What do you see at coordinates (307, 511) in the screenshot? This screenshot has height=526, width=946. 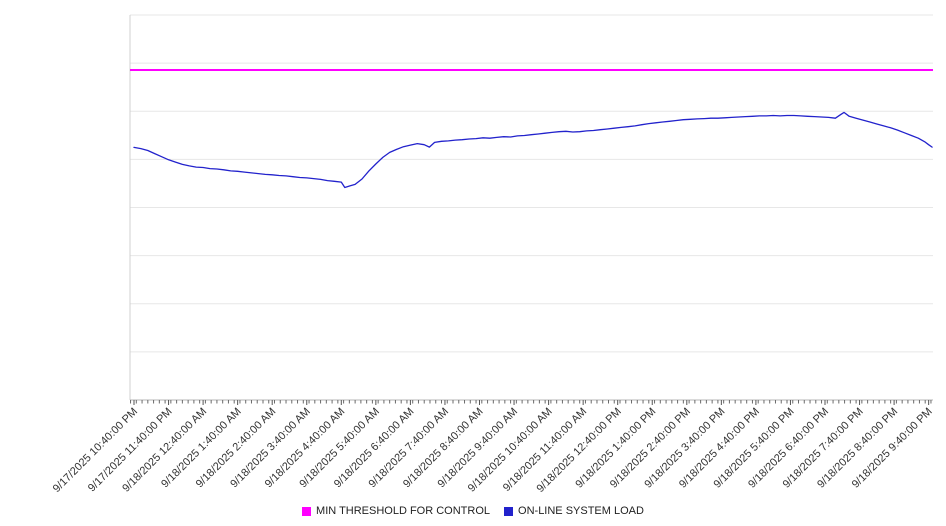 I see `min-threshold-legend-swatch` at bounding box center [307, 511].